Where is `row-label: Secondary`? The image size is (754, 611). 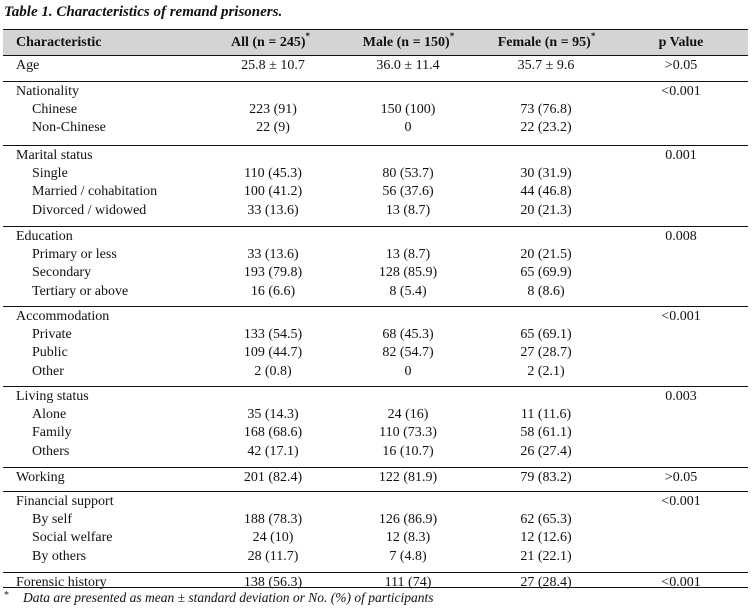 row-label: Secondary is located at coordinates (62, 273).